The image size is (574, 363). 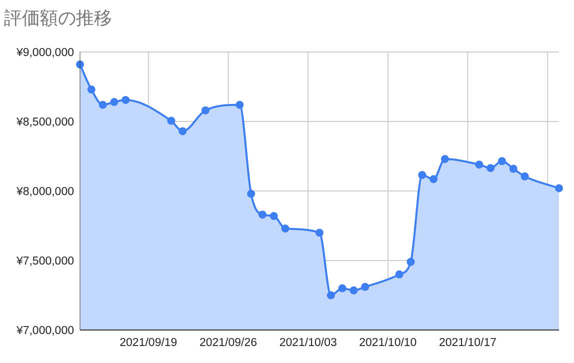 What do you see at coordinates (388, 343) in the screenshot?
I see `x-tick-label: 2021/10/10` at bounding box center [388, 343].